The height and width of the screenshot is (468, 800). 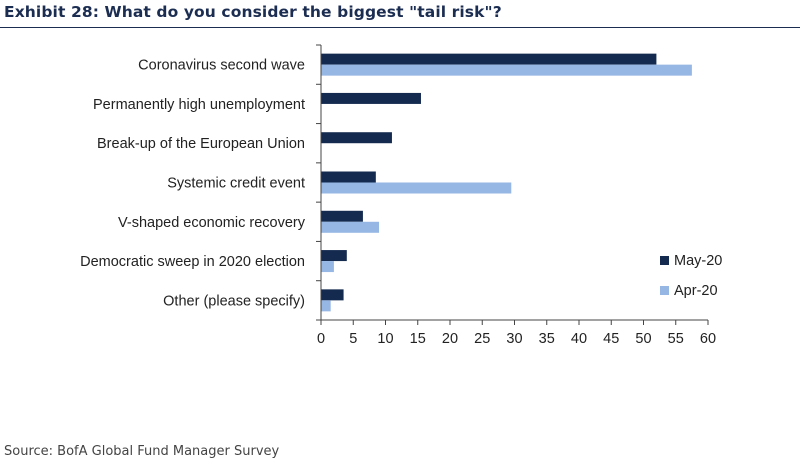 I want to click on bar-may-20-v-shaped-economic-recovery, so click(x=342, y=216).